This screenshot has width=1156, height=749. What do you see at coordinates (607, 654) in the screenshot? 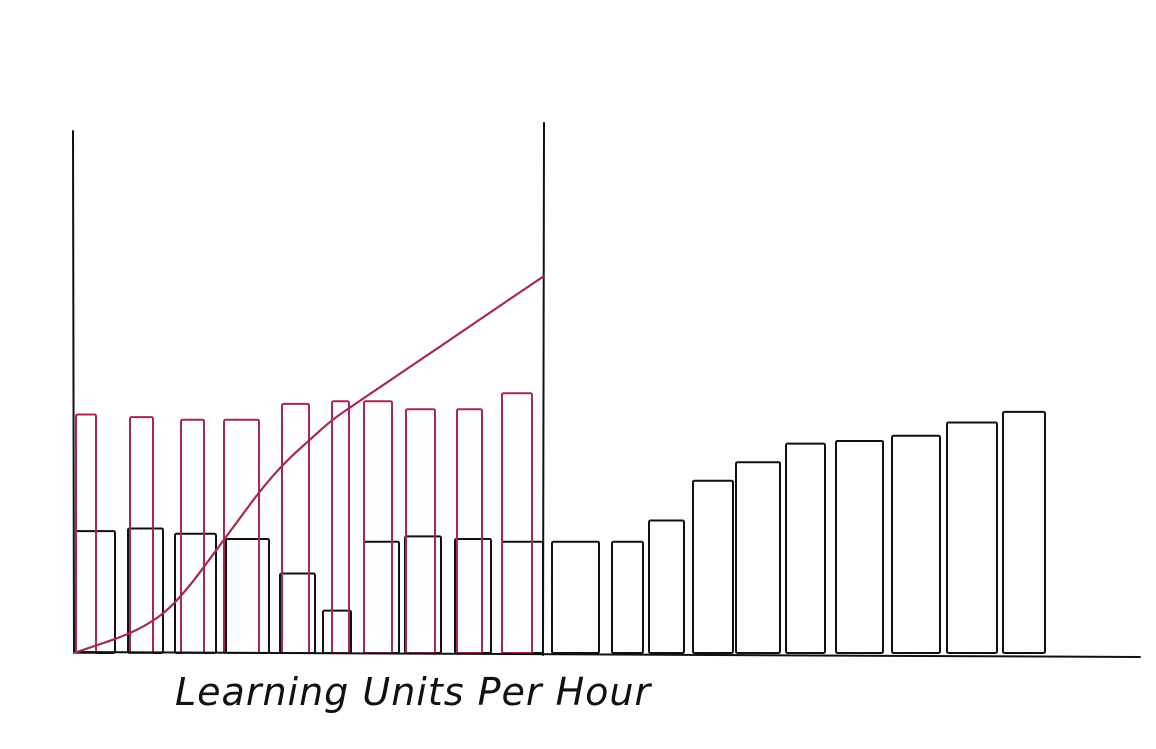
I see `x-axis-line` at bounding box center [607, 654].